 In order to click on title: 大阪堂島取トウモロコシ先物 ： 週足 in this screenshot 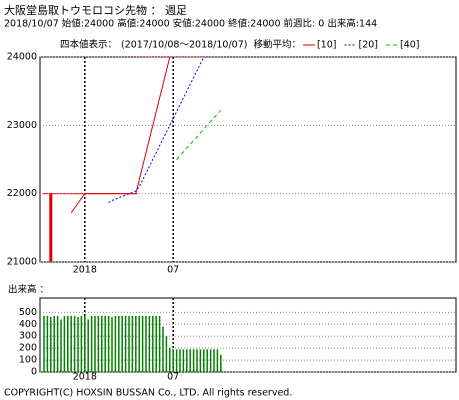, I will do `click(95, 10)`.